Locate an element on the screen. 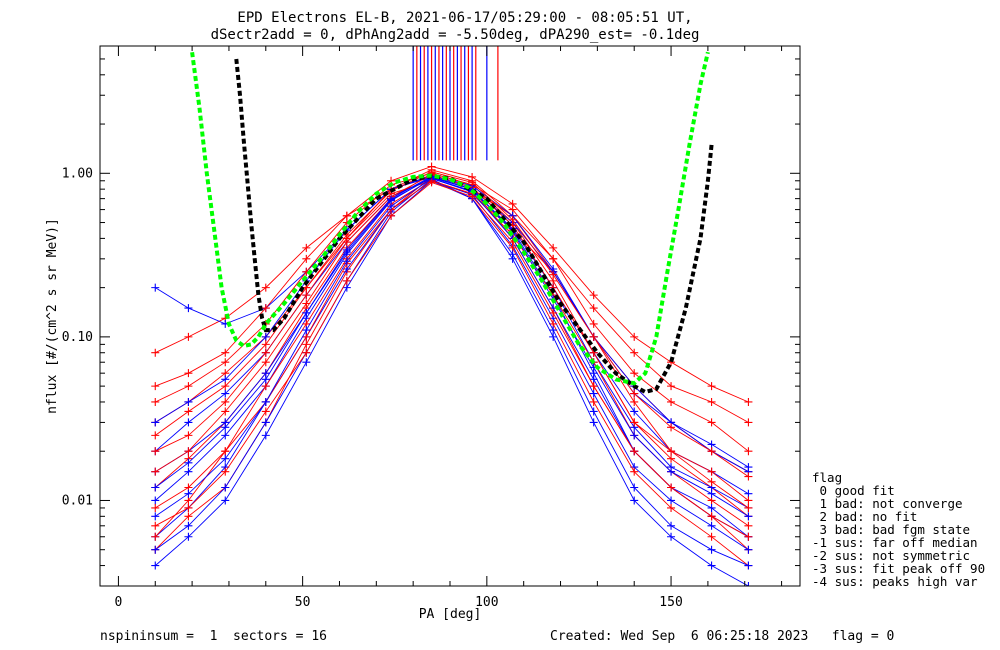 Image resolution: width=1000 pixels, height=650 pixels. legend-item: 3 bad: bad fgm state is located at coordinates (891, 529).